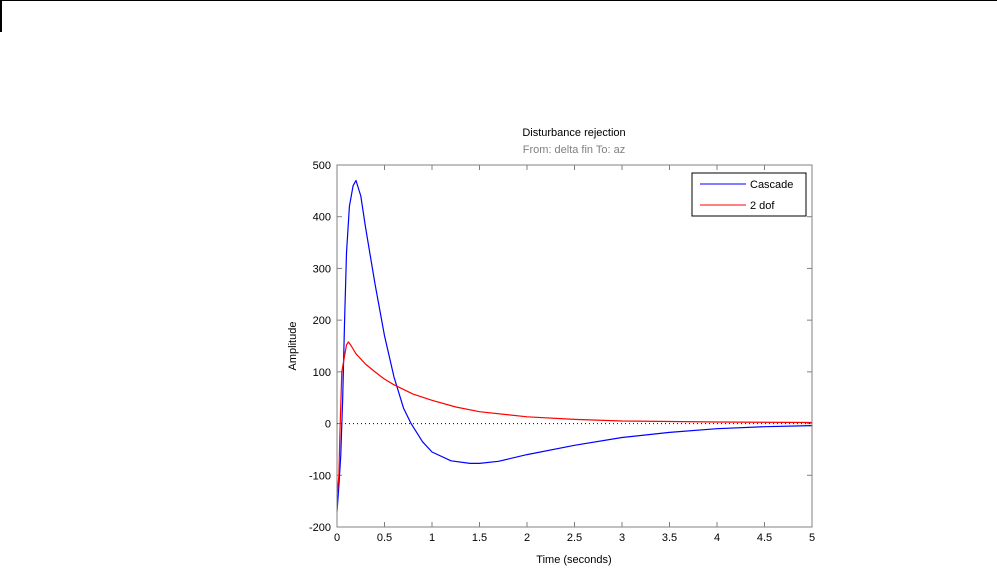 This screenshot has width=997, height=579. Describe the element at coordinates (322, 373) in the screenshot. I see `y-tick-label: 100` at that location.